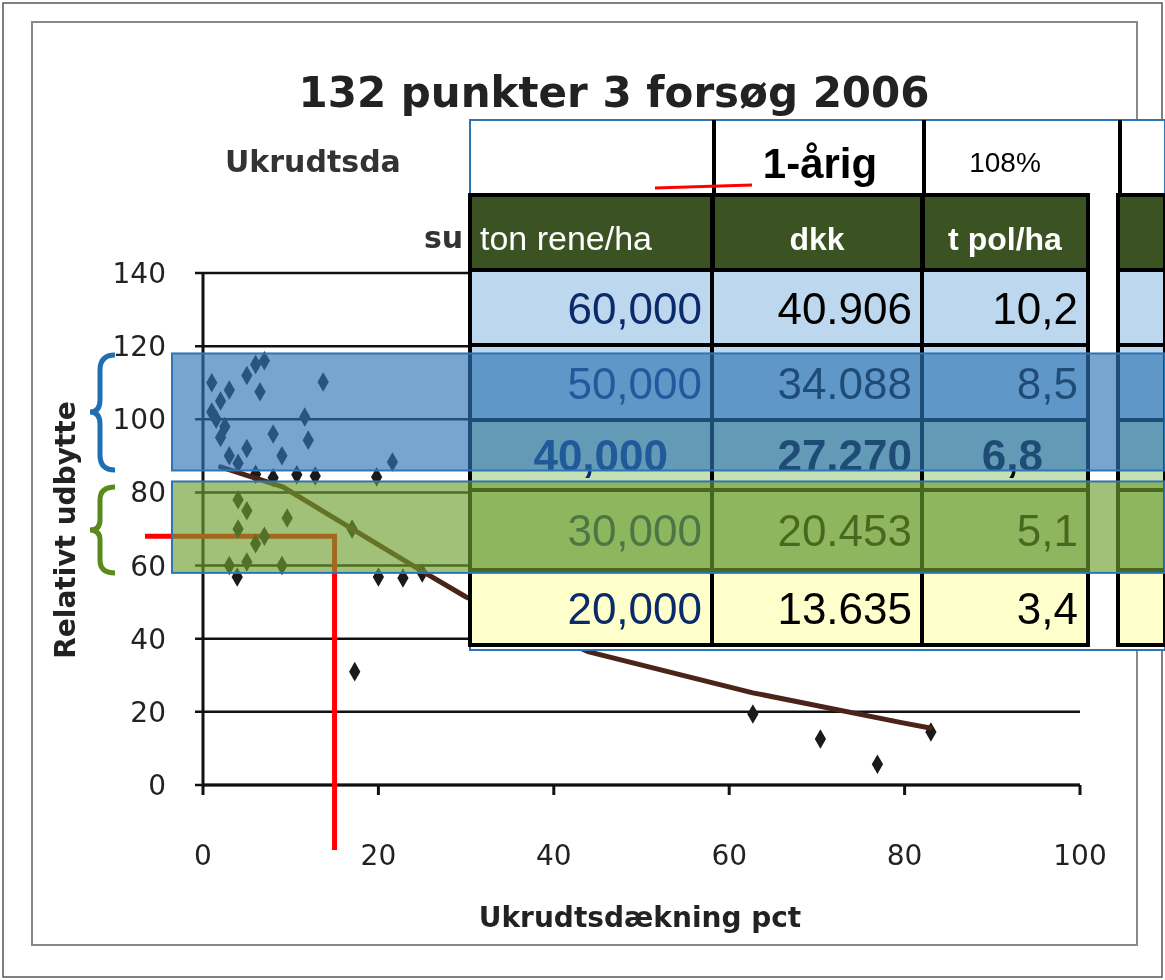 This screenshot has height=980, width=1165. I want to click on annotation: 5,1, so click(1047, 530).